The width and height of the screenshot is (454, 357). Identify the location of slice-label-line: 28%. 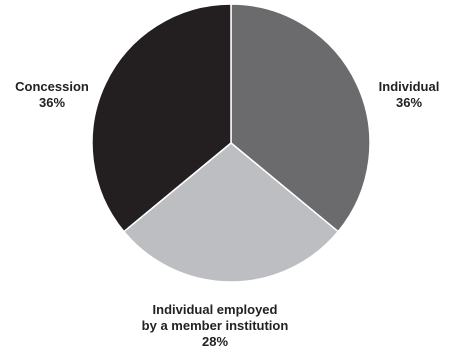
(215, 341).